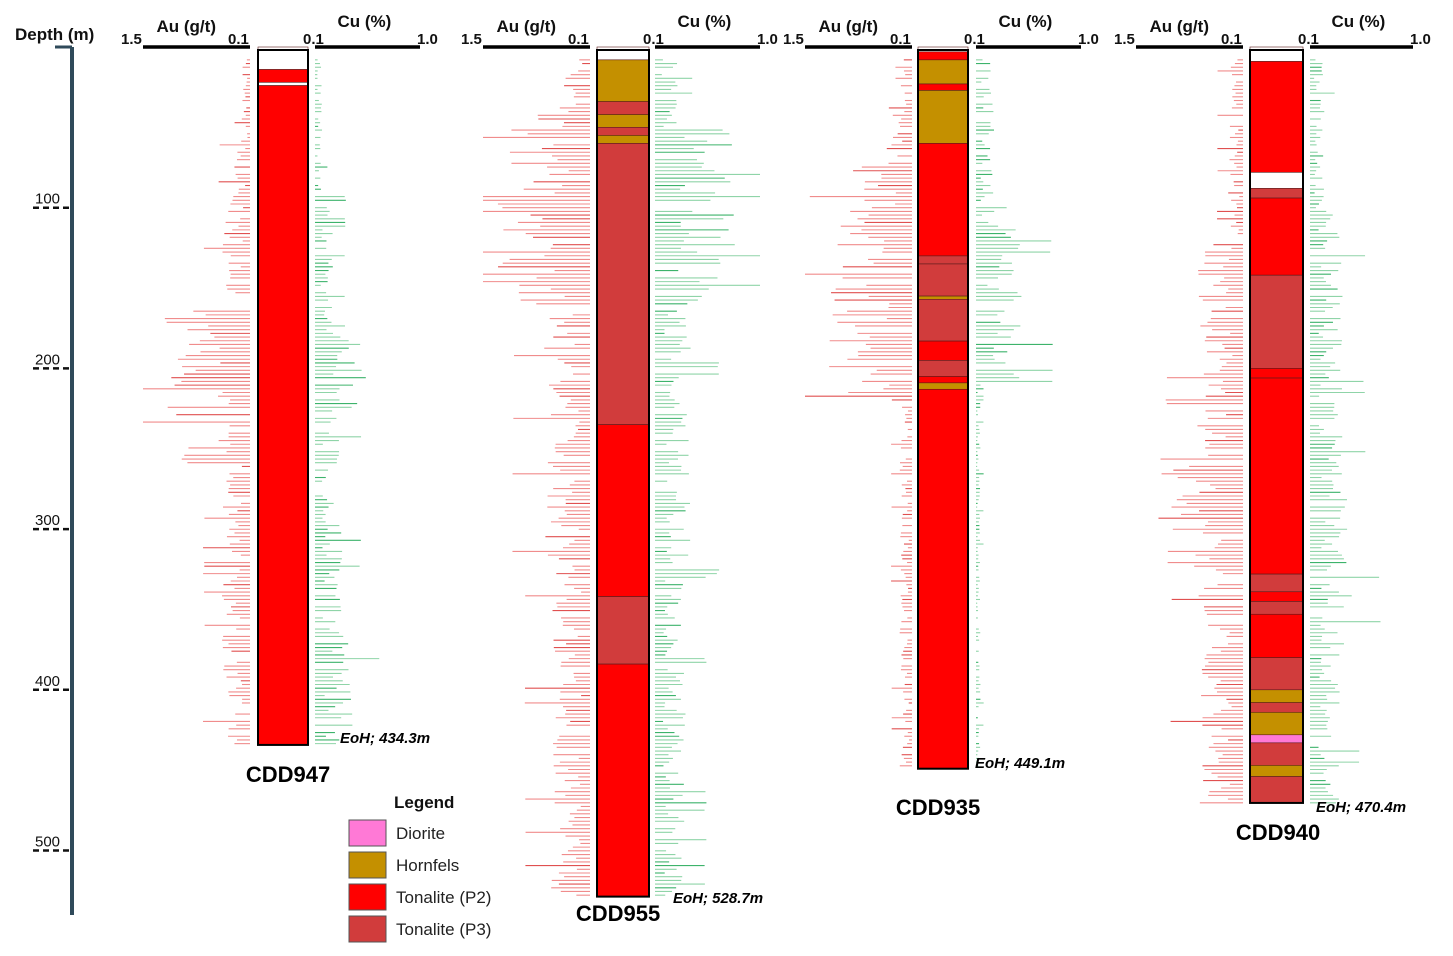 This screenshot has height=956, width=1453. What do you see at coordinates (1361, 807) in the screenshot?
I see `end-of-hole-label: EoH; 470.4m` at bounding box center [1361, 807].